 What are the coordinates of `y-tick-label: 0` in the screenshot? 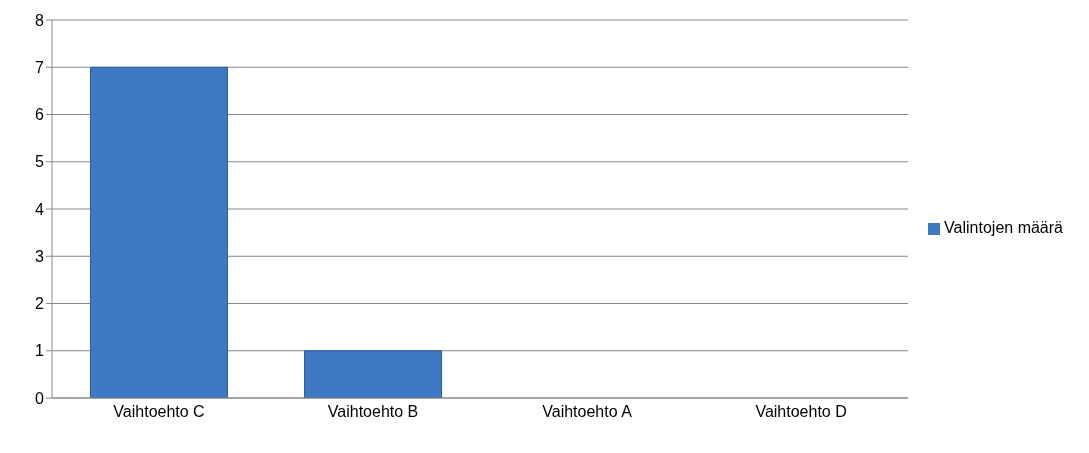 It's located at (40, 398).